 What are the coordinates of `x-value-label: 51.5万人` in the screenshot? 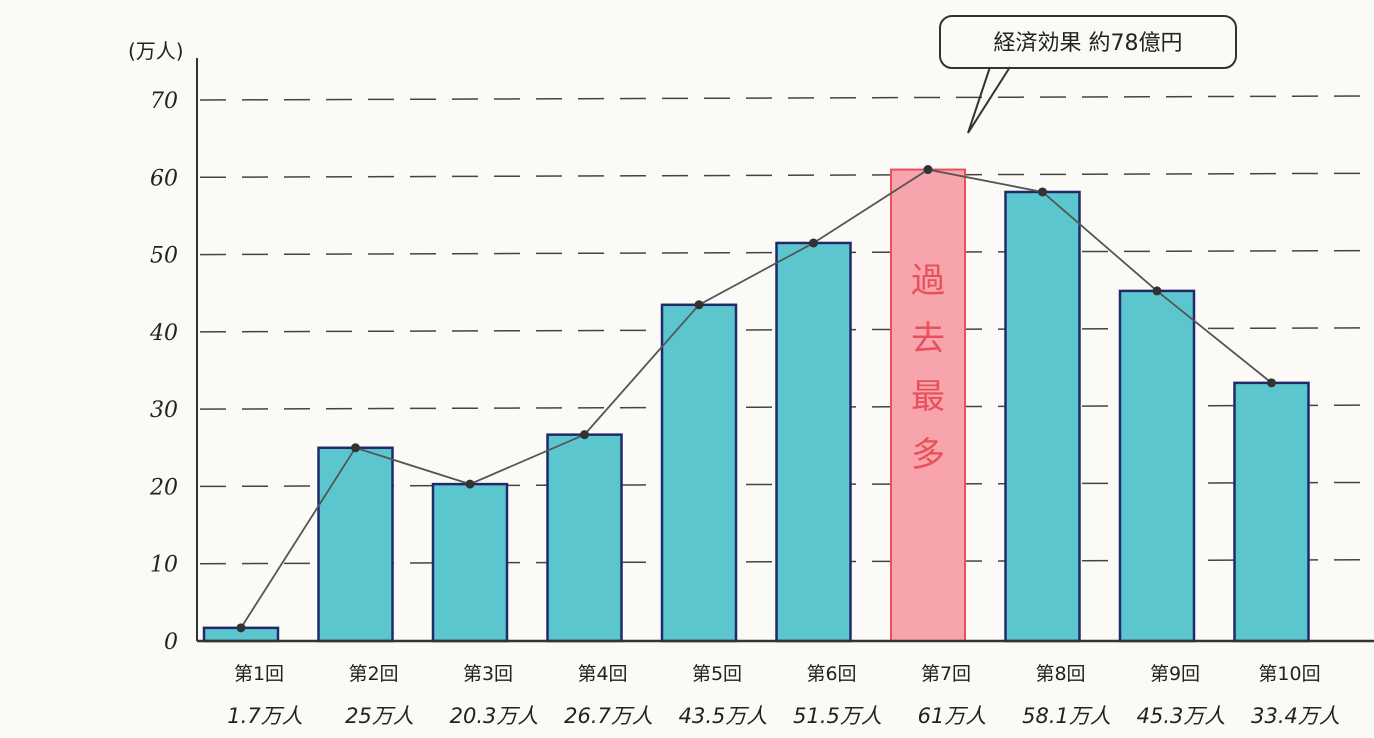 It's located at (837, 716).